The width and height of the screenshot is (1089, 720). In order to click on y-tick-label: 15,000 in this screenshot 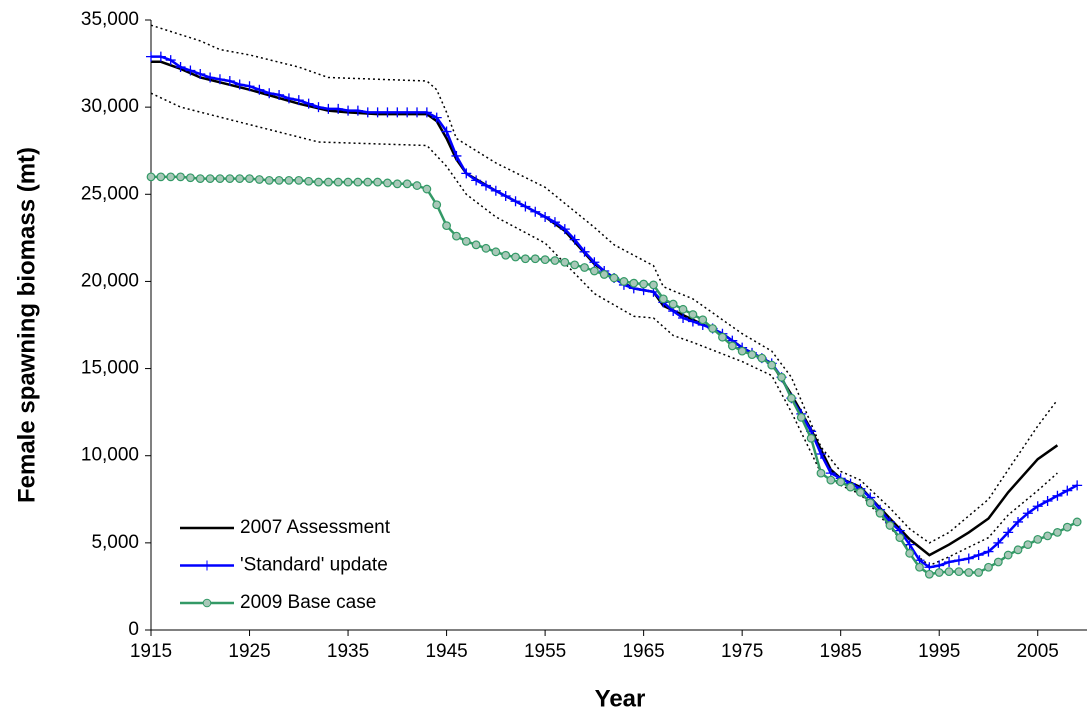, I will do `click(110, 368)`.